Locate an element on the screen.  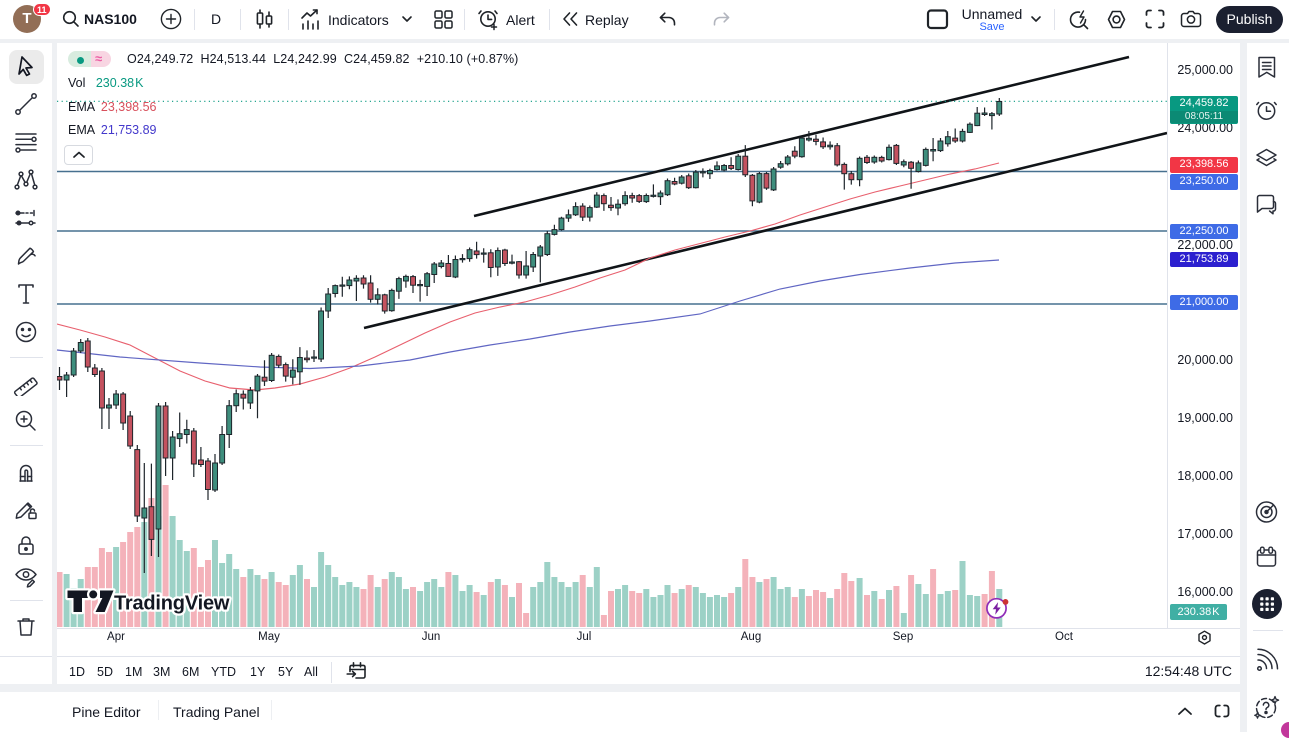
svg-text: TradingView is located at coordinates (172, 604).